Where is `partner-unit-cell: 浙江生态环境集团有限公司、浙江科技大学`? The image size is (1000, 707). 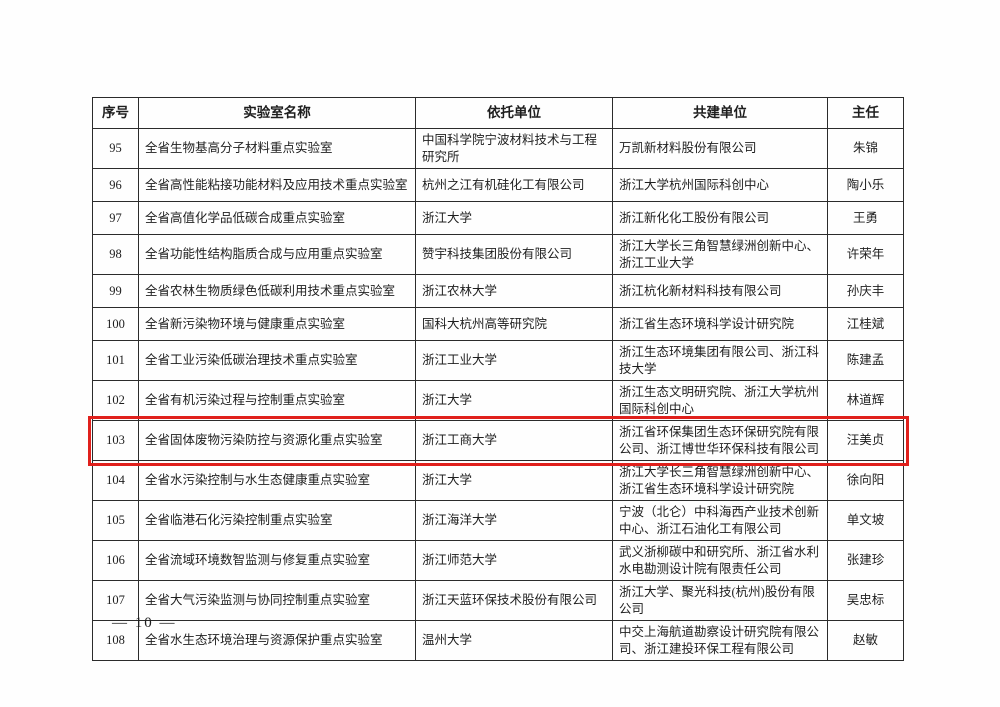 partner-unit-cell: 浙江生态环境集团有限公司、浙江科技大学 is located at coordinates (720, 360).